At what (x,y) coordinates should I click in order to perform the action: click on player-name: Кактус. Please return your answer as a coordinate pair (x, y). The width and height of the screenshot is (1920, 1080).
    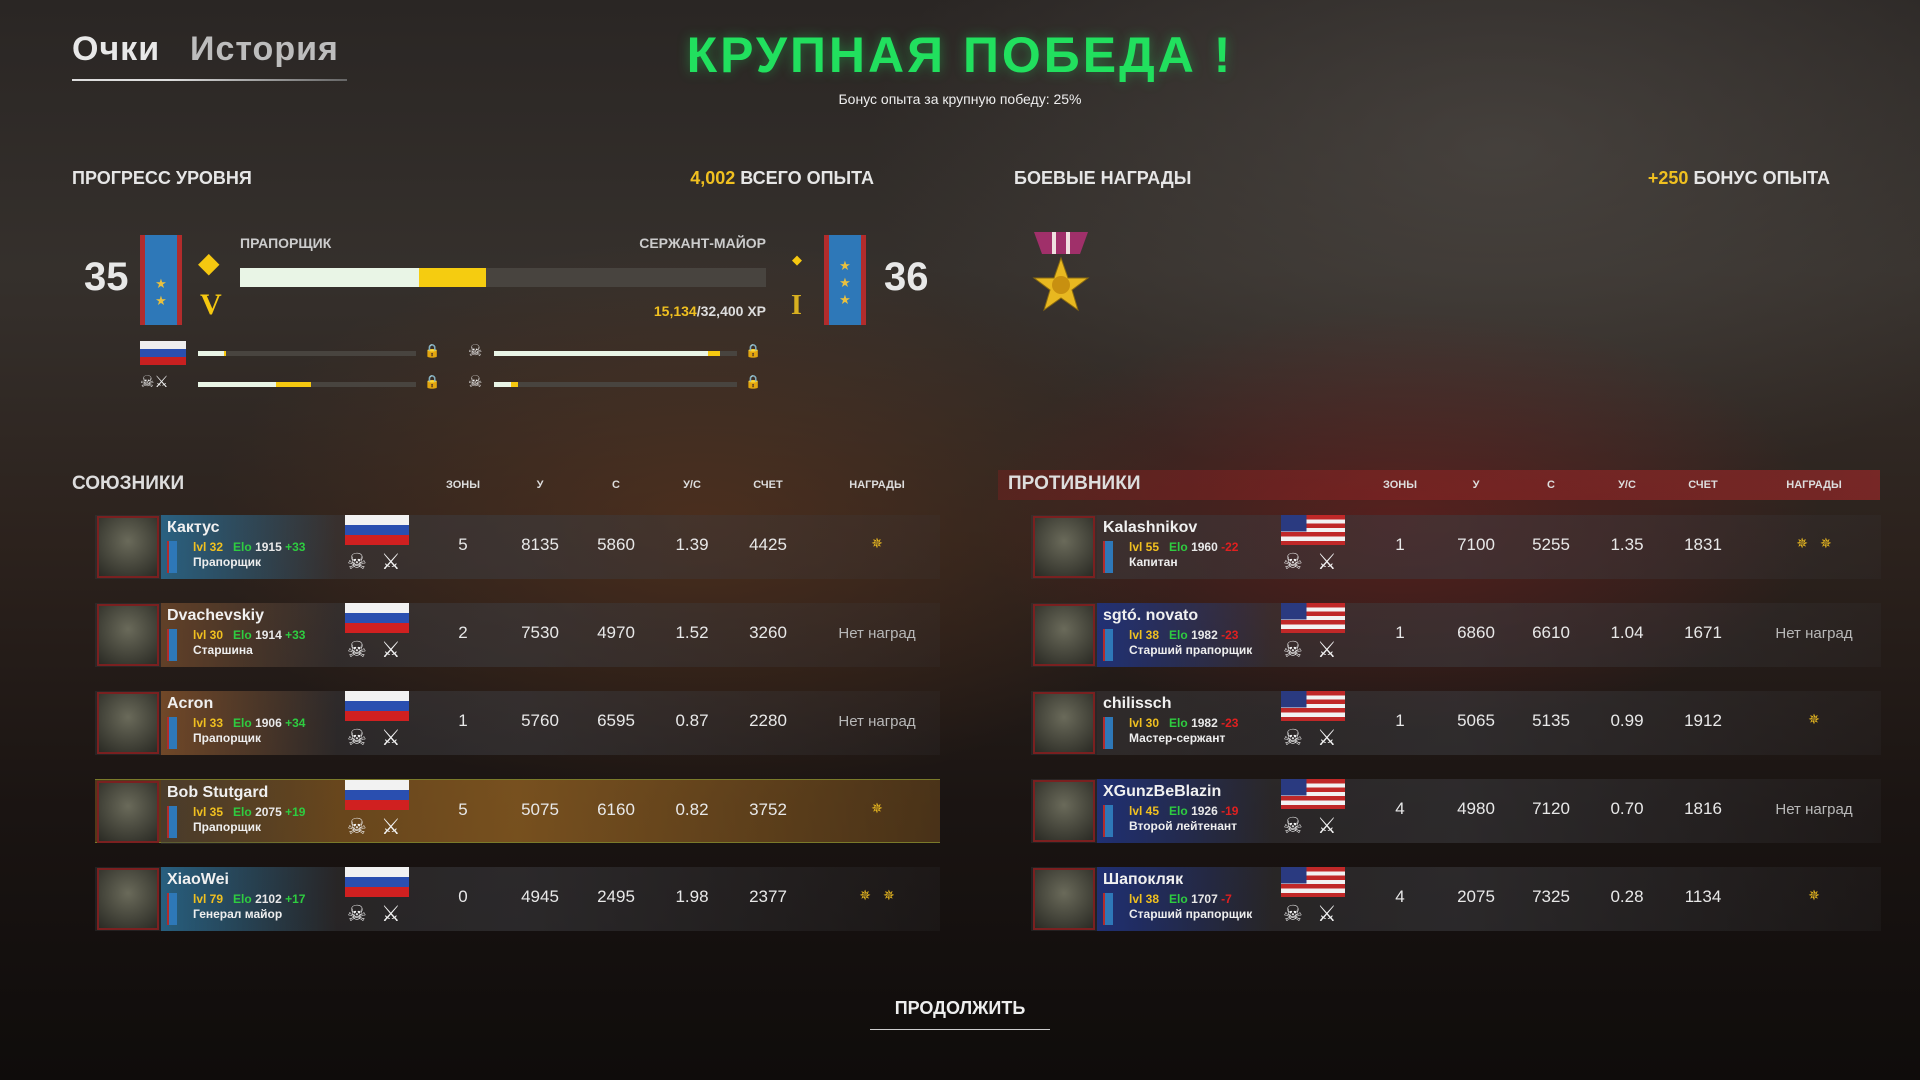
    Looking at the image, I should click on (193, 527).